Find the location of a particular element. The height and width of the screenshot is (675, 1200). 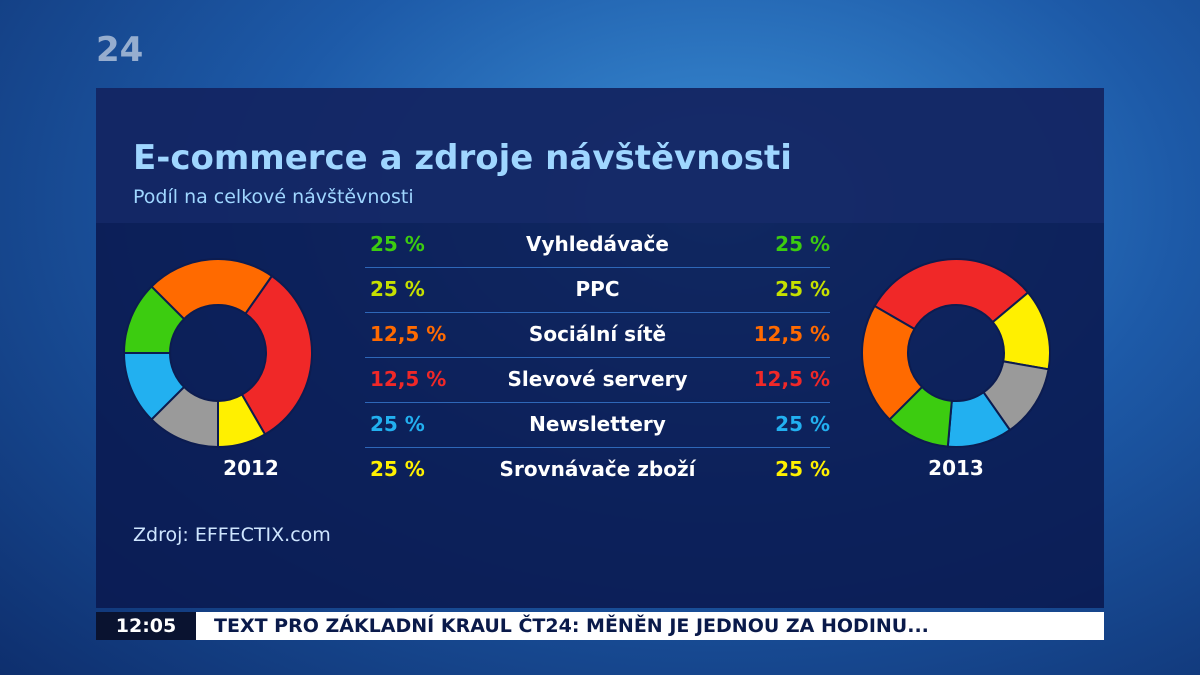

row-label: Sociální sítě is located at coordinates (597, 334).